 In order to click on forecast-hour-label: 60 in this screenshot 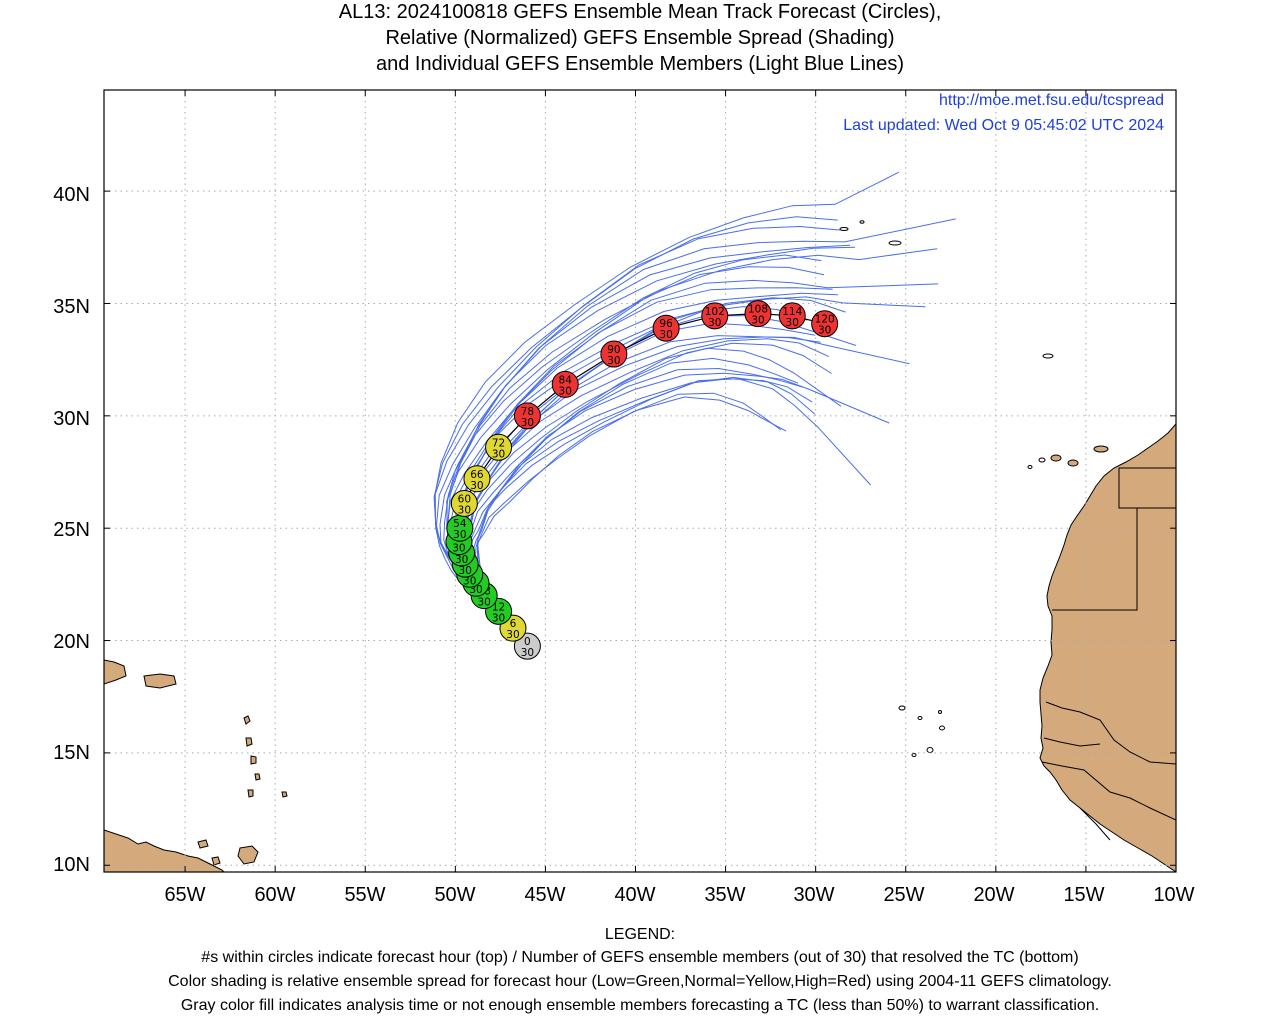, I will do `click(464, 499)`.